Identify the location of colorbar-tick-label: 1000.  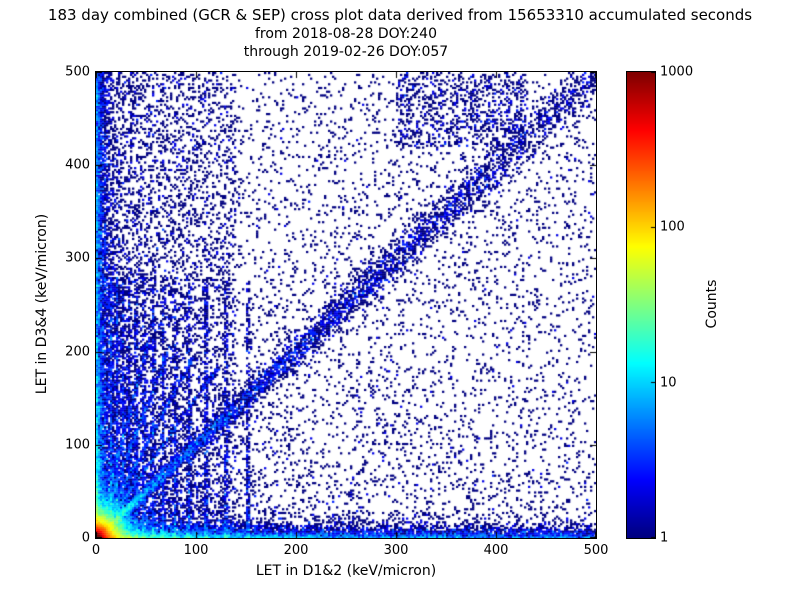
(677, 72).